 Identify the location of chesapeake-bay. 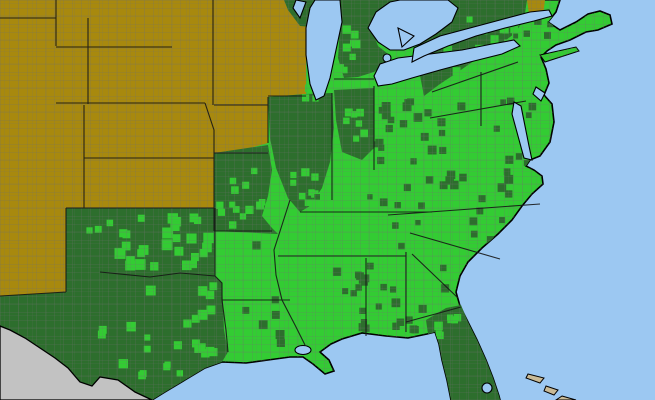
(522, 131).